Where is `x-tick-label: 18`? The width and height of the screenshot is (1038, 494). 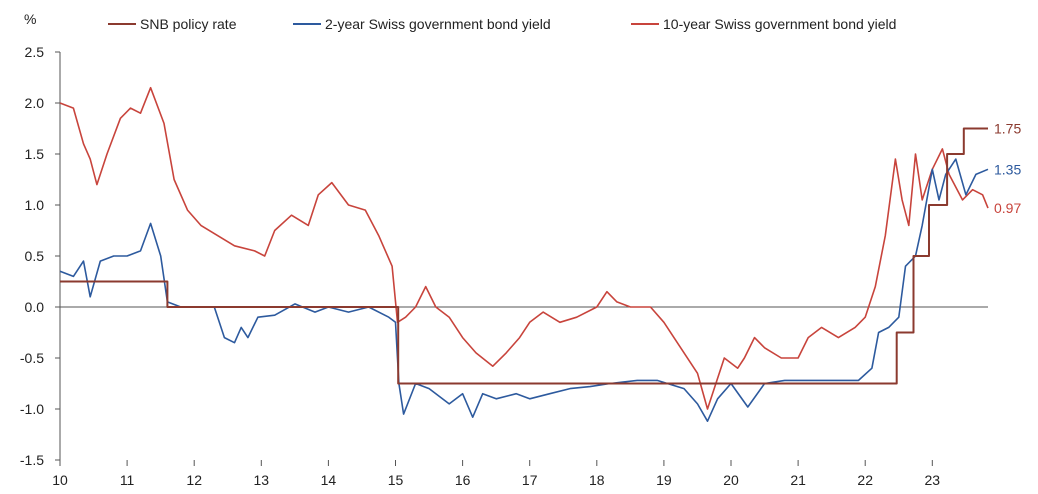
x-tick-label: 18 is located at coordinates (597, 480).